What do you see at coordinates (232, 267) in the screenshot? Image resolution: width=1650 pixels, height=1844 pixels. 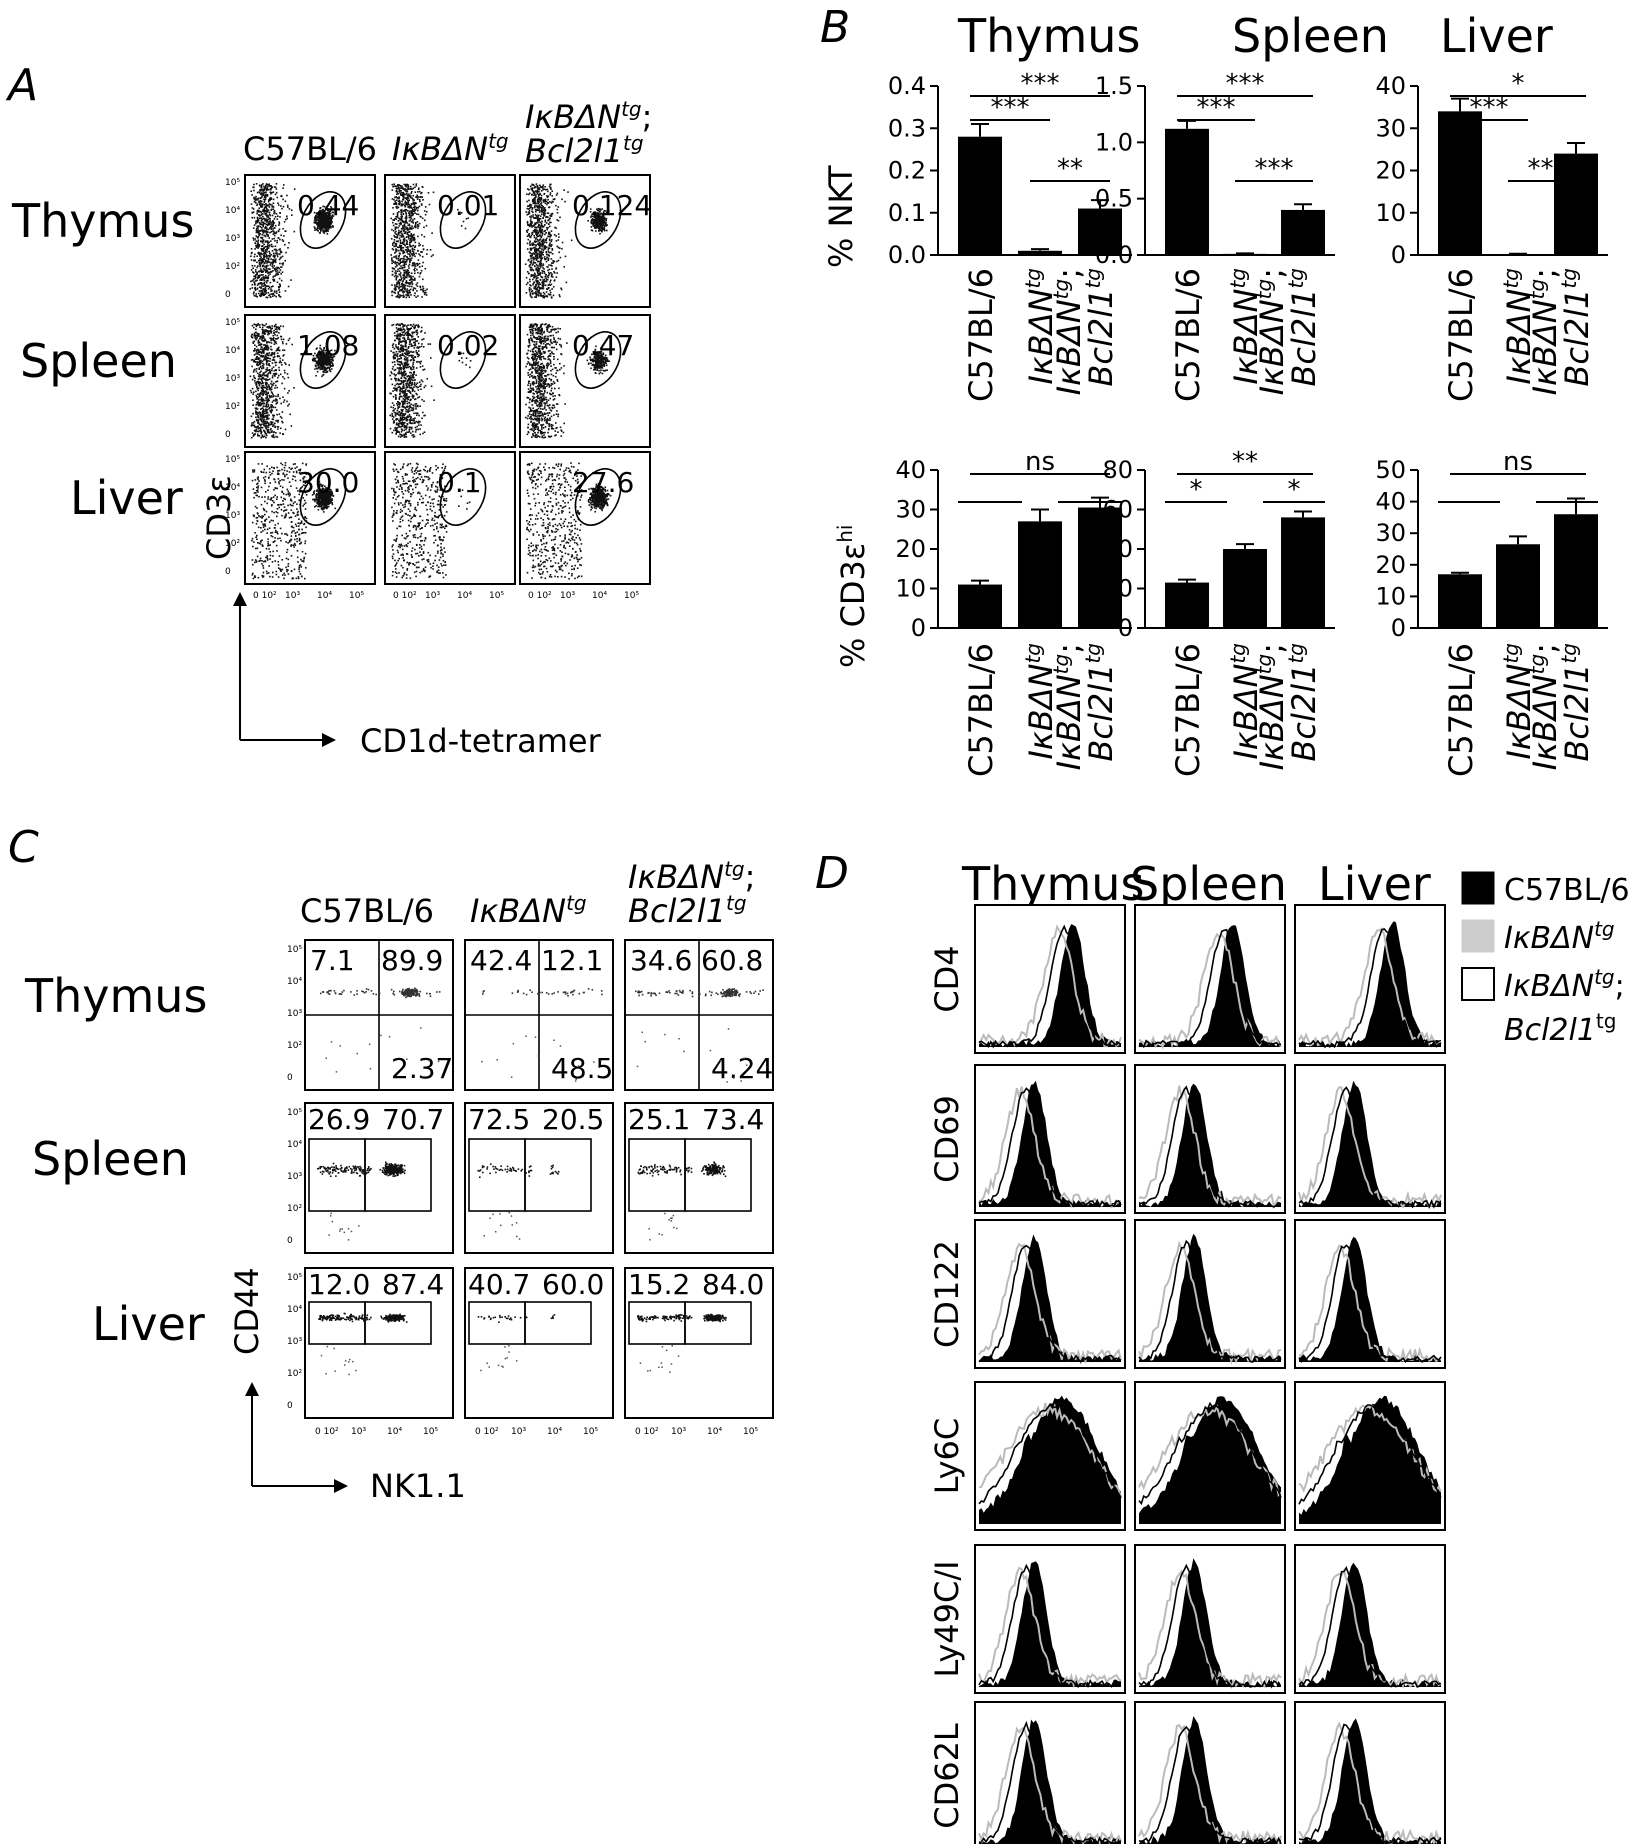 I see `flow-tick-label: 10²` at bounding box center [232, 267].